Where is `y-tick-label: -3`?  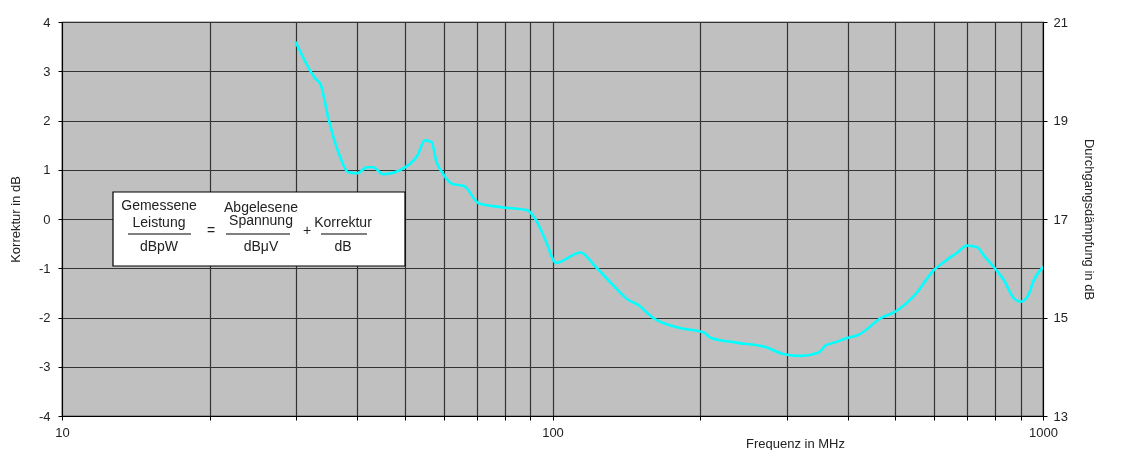 y-tick-label: -3 is located at coordinates (44, 367).